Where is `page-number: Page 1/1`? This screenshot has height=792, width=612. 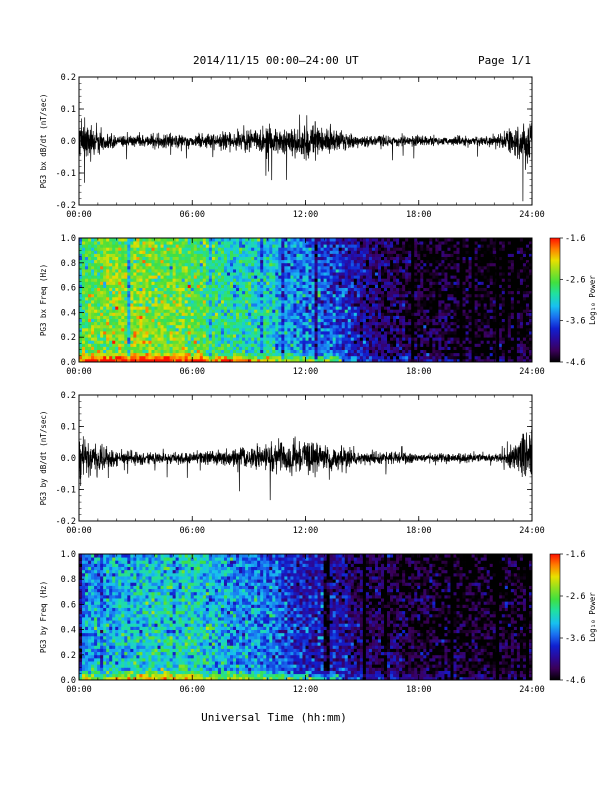
page-number: Page 1/1 is located at coordinates (504, 60).